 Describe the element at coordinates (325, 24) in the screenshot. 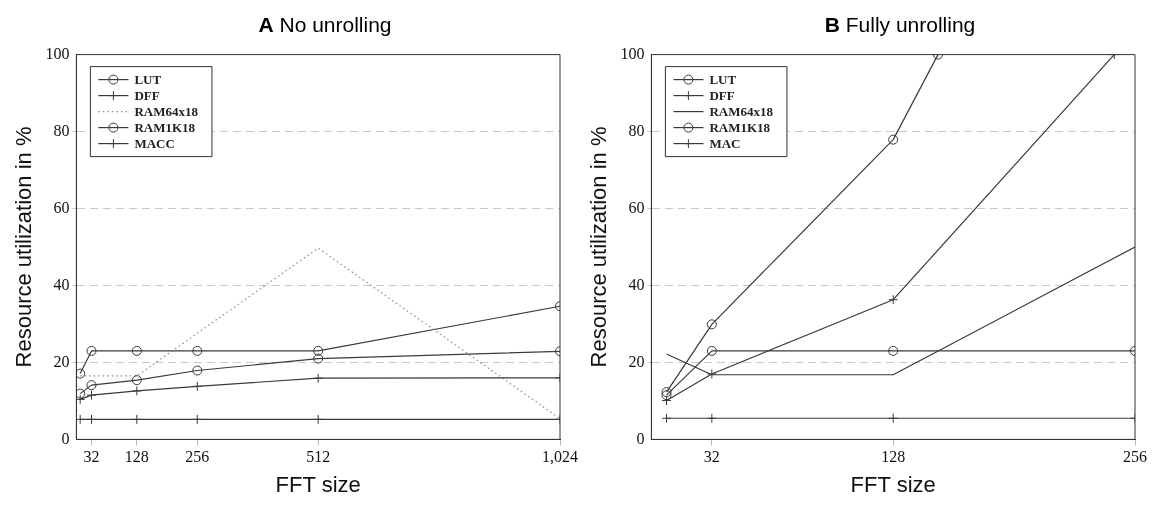

I see `chart-title: A No unrolling` at that location.